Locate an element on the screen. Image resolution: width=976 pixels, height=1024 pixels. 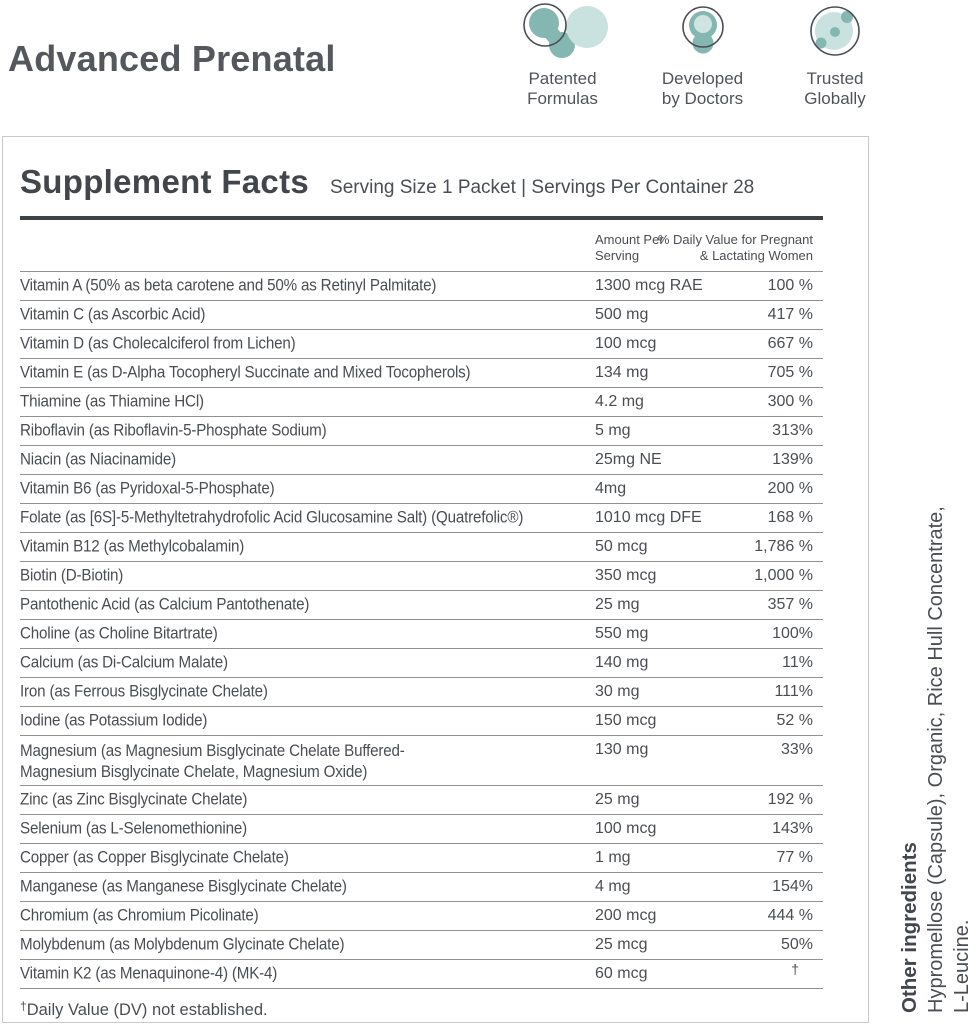
nutrient-name: Chromium (as Chromium Picolinate) is located at coordinates (139, 915).